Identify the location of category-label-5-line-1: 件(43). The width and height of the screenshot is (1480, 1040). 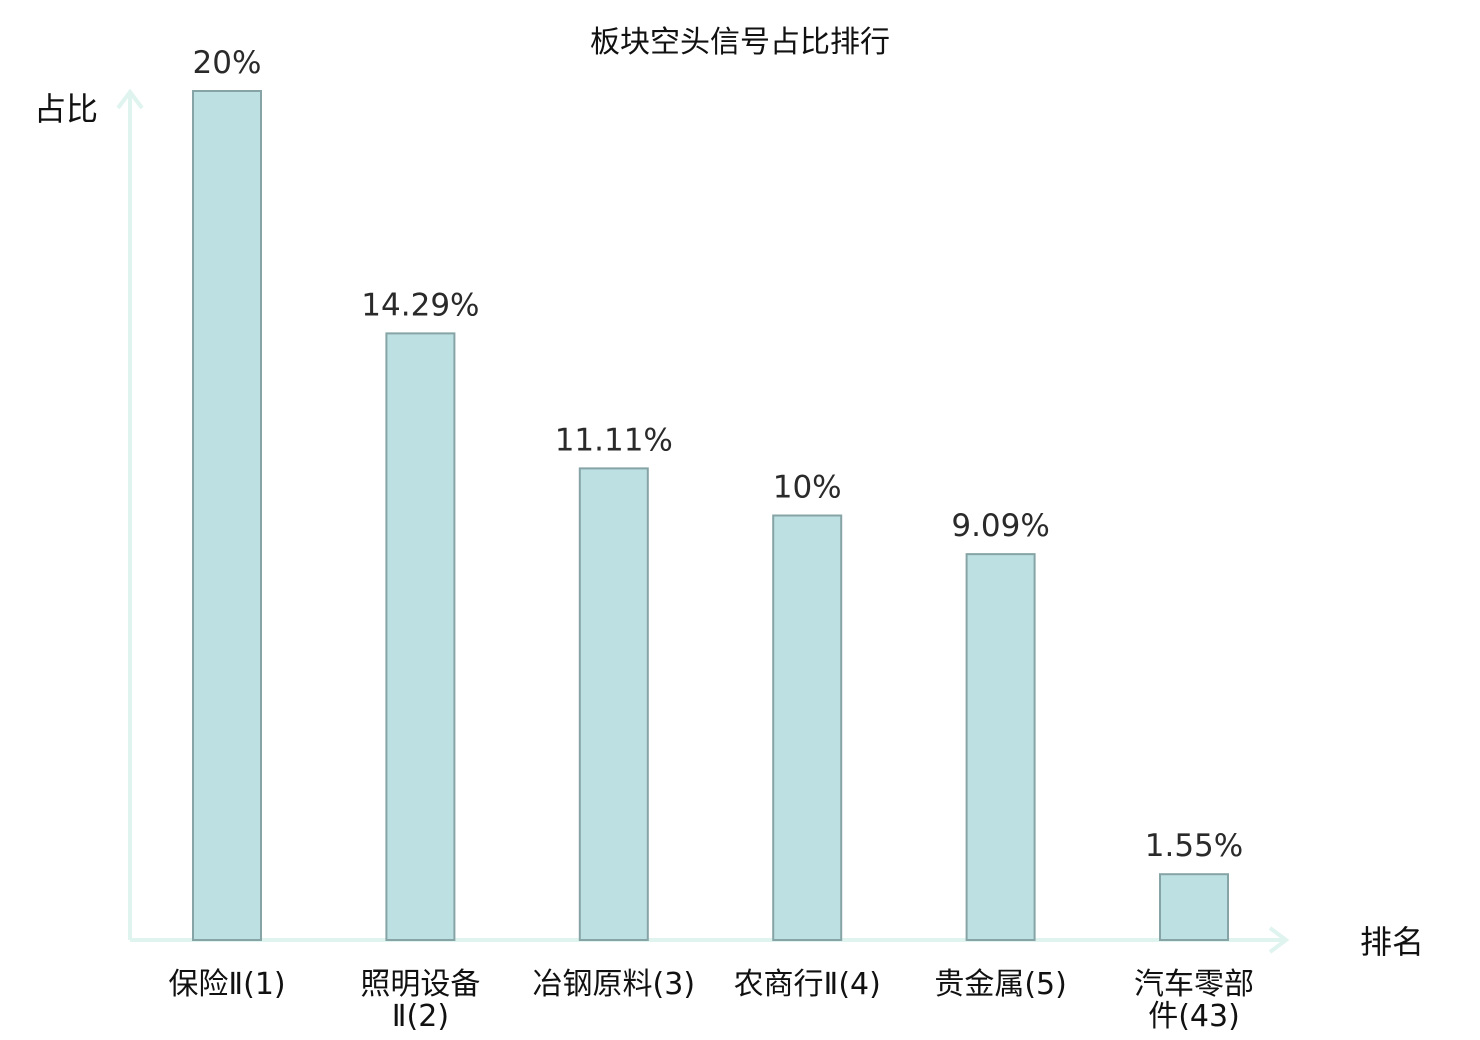
(1194, 1016).